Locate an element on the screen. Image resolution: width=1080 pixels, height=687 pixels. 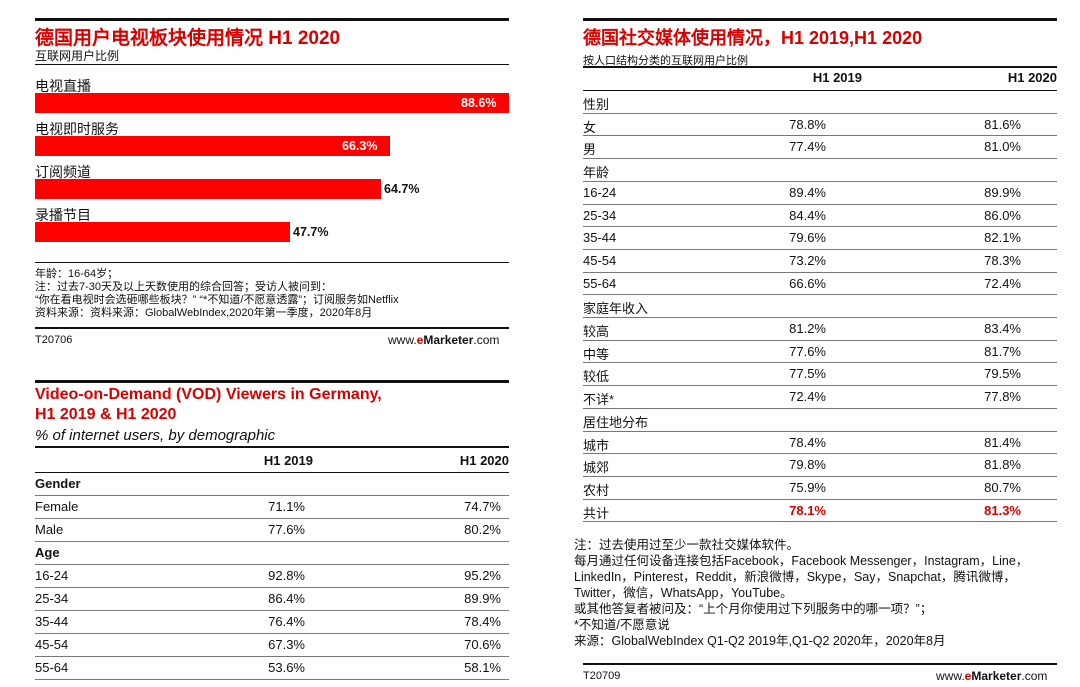
bar-label: 电视直播 is located at coordinates (63, 86).